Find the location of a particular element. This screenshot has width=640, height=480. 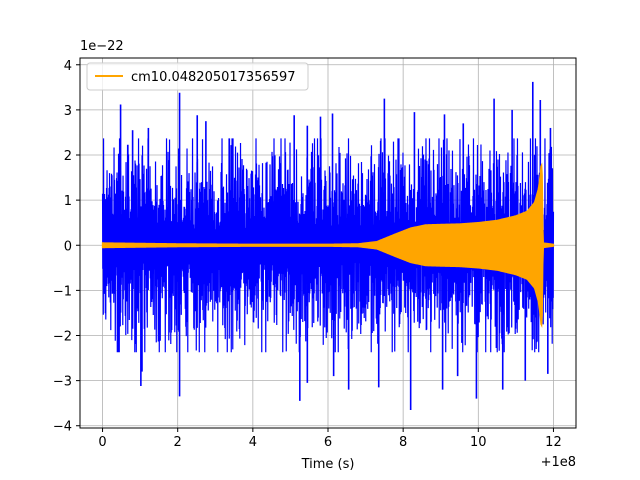

y-tick-label: 3 is located at coordinates (68, 111).